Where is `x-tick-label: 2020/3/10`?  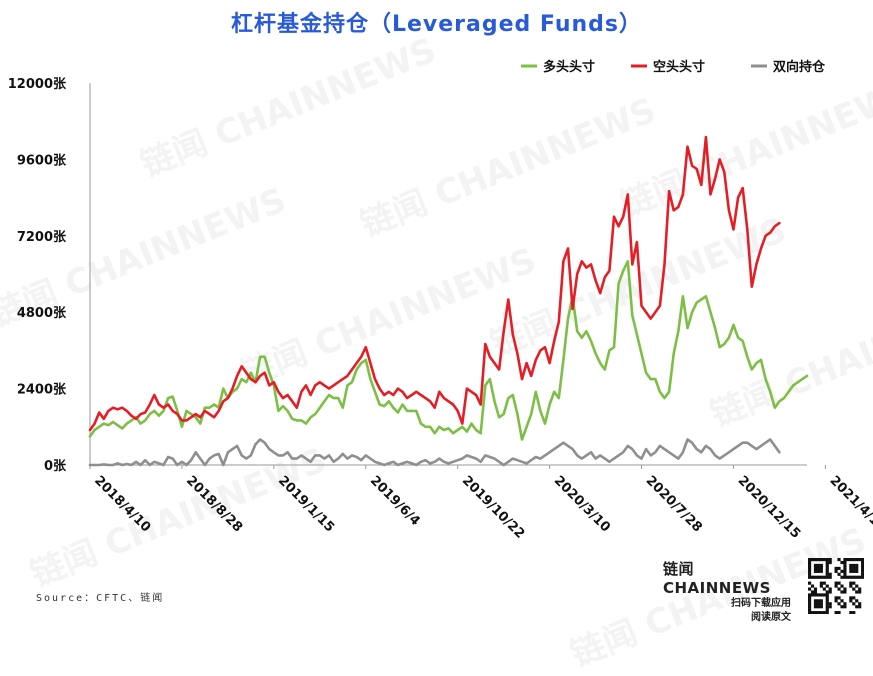
x-tick-label: 2020/3/10 is located at coordinates (582, 504).